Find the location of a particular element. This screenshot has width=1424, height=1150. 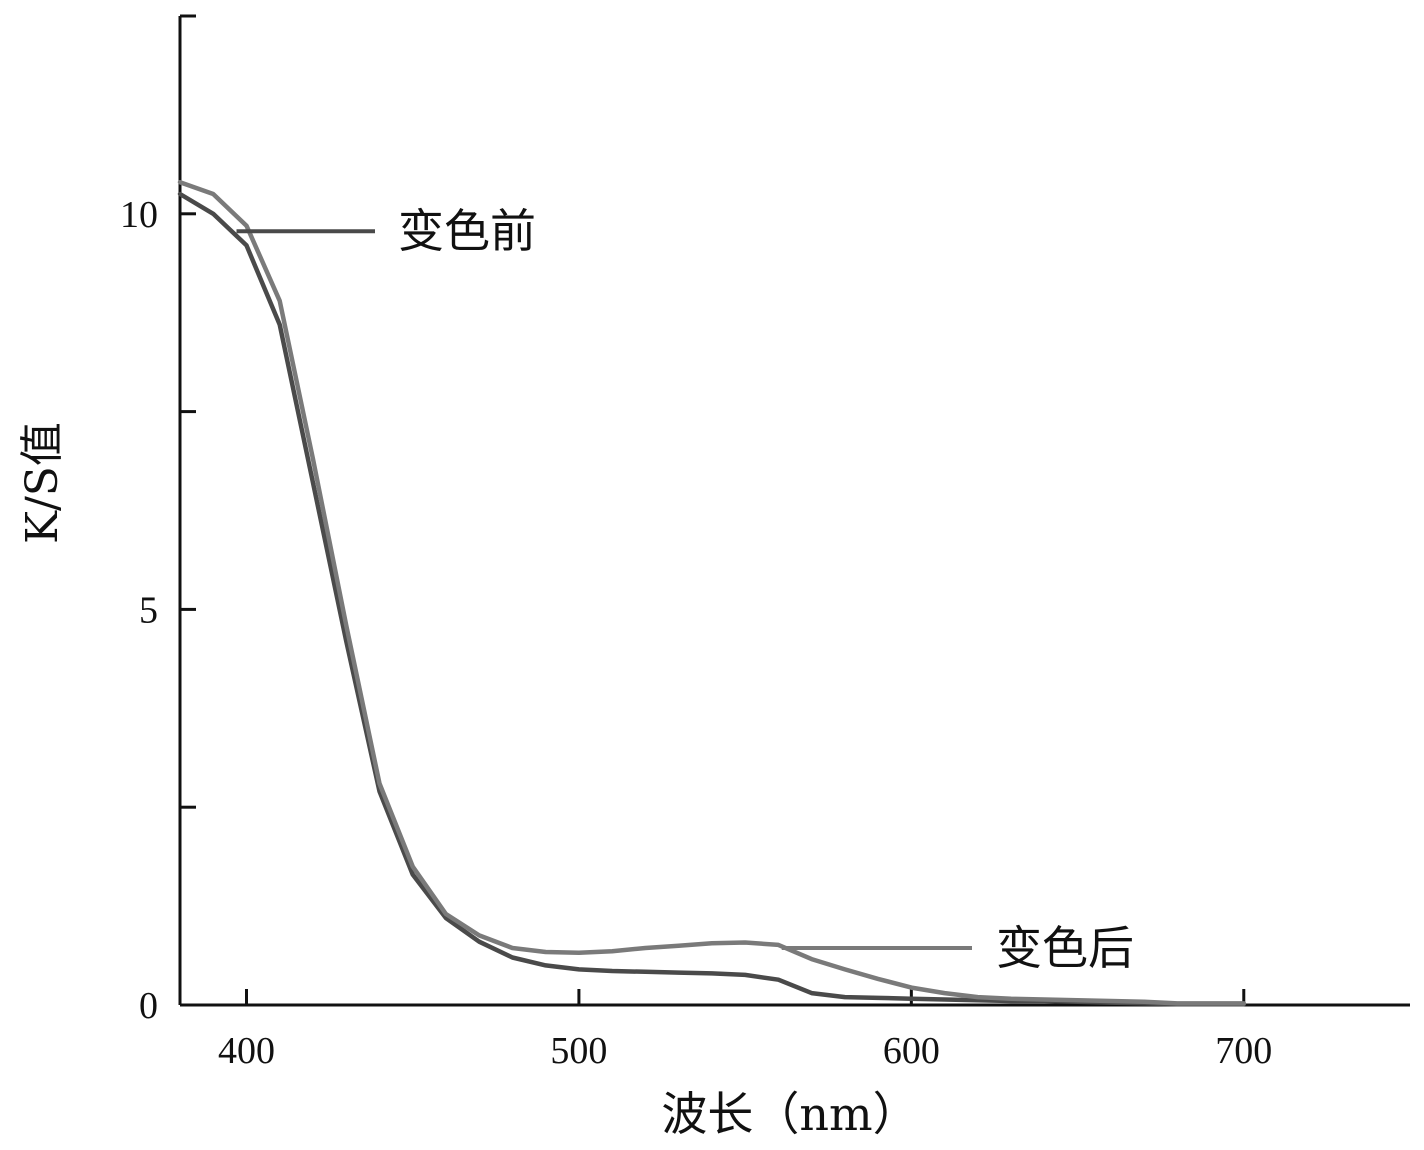

x-tick-label: 600 is located at coordinates (911, 1051).